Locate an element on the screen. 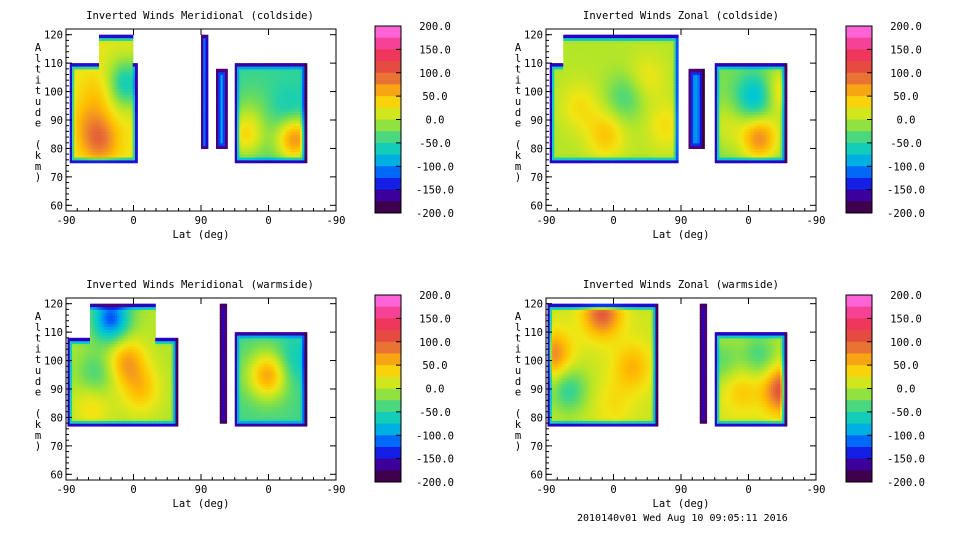 This screenshot has width=960, height=540. colorbar-swatch is located at coordinates (388, 78).